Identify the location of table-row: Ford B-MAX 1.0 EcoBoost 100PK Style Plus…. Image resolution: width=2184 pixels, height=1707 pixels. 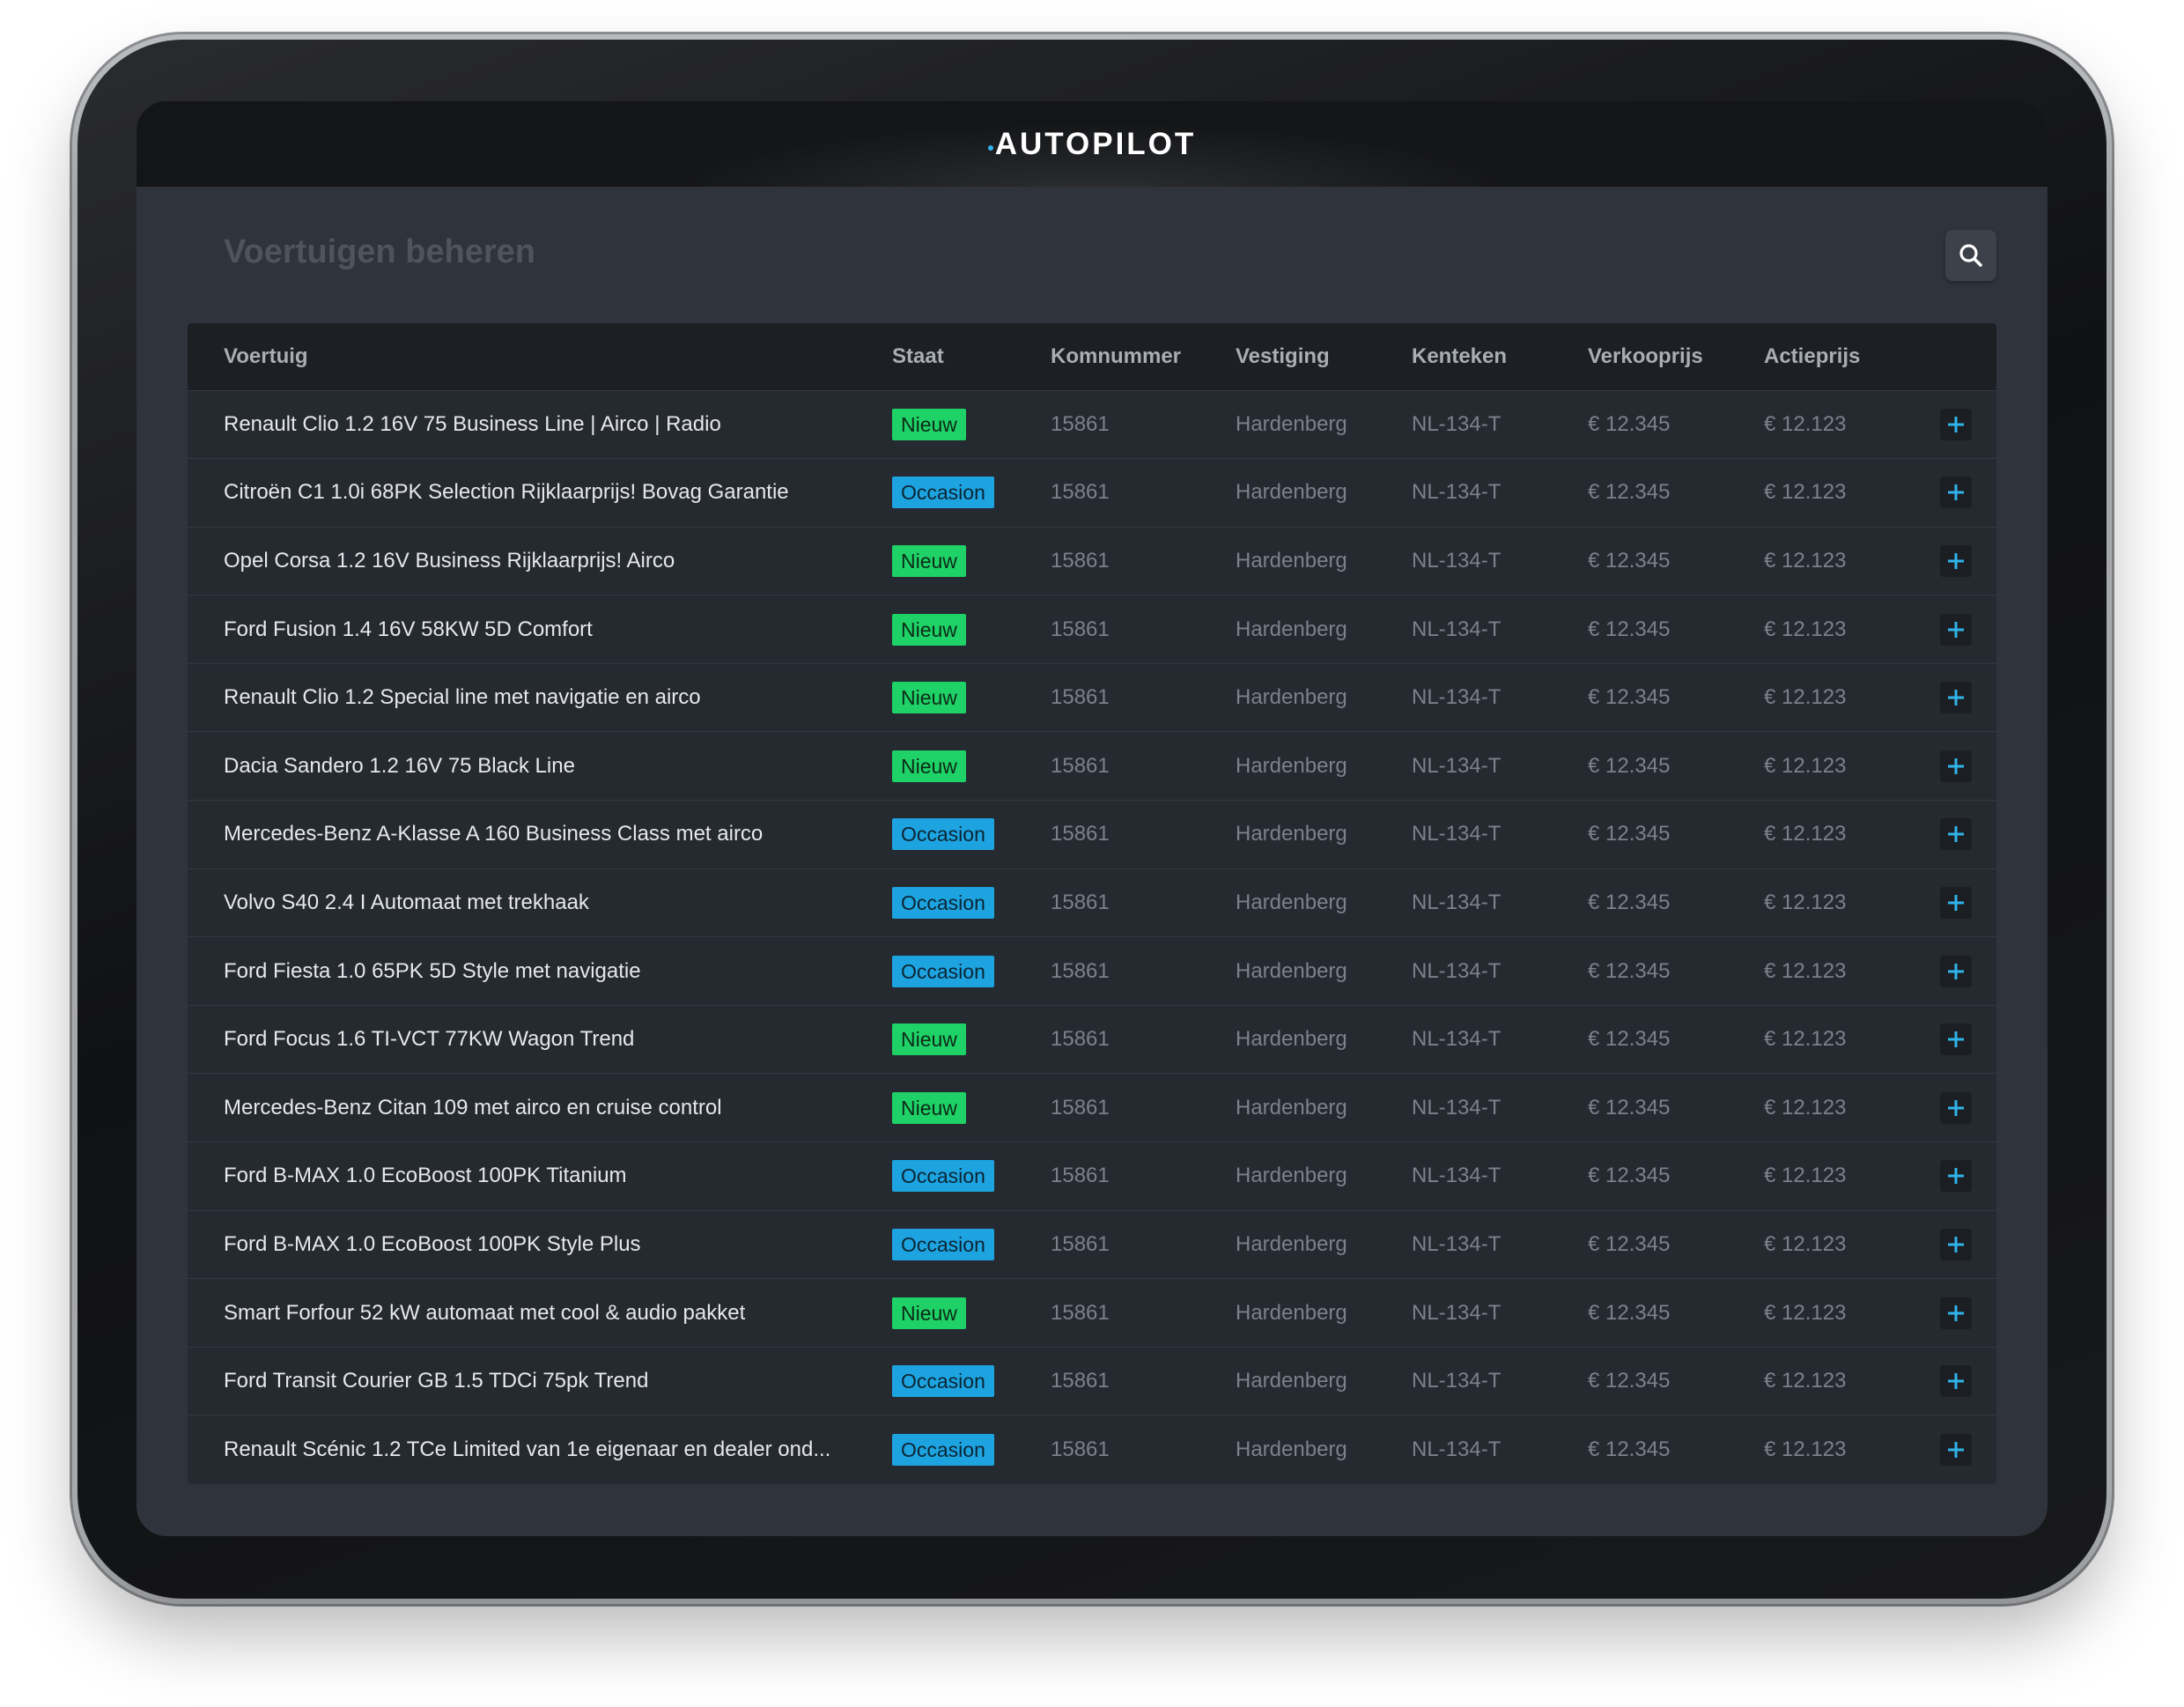
(1092, 1244).